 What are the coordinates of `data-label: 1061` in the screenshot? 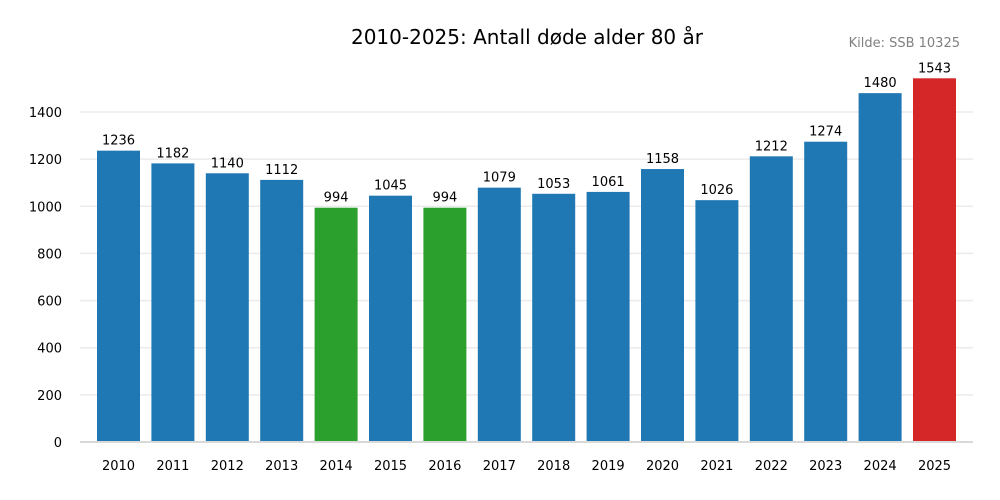 It's located at (608, 182).